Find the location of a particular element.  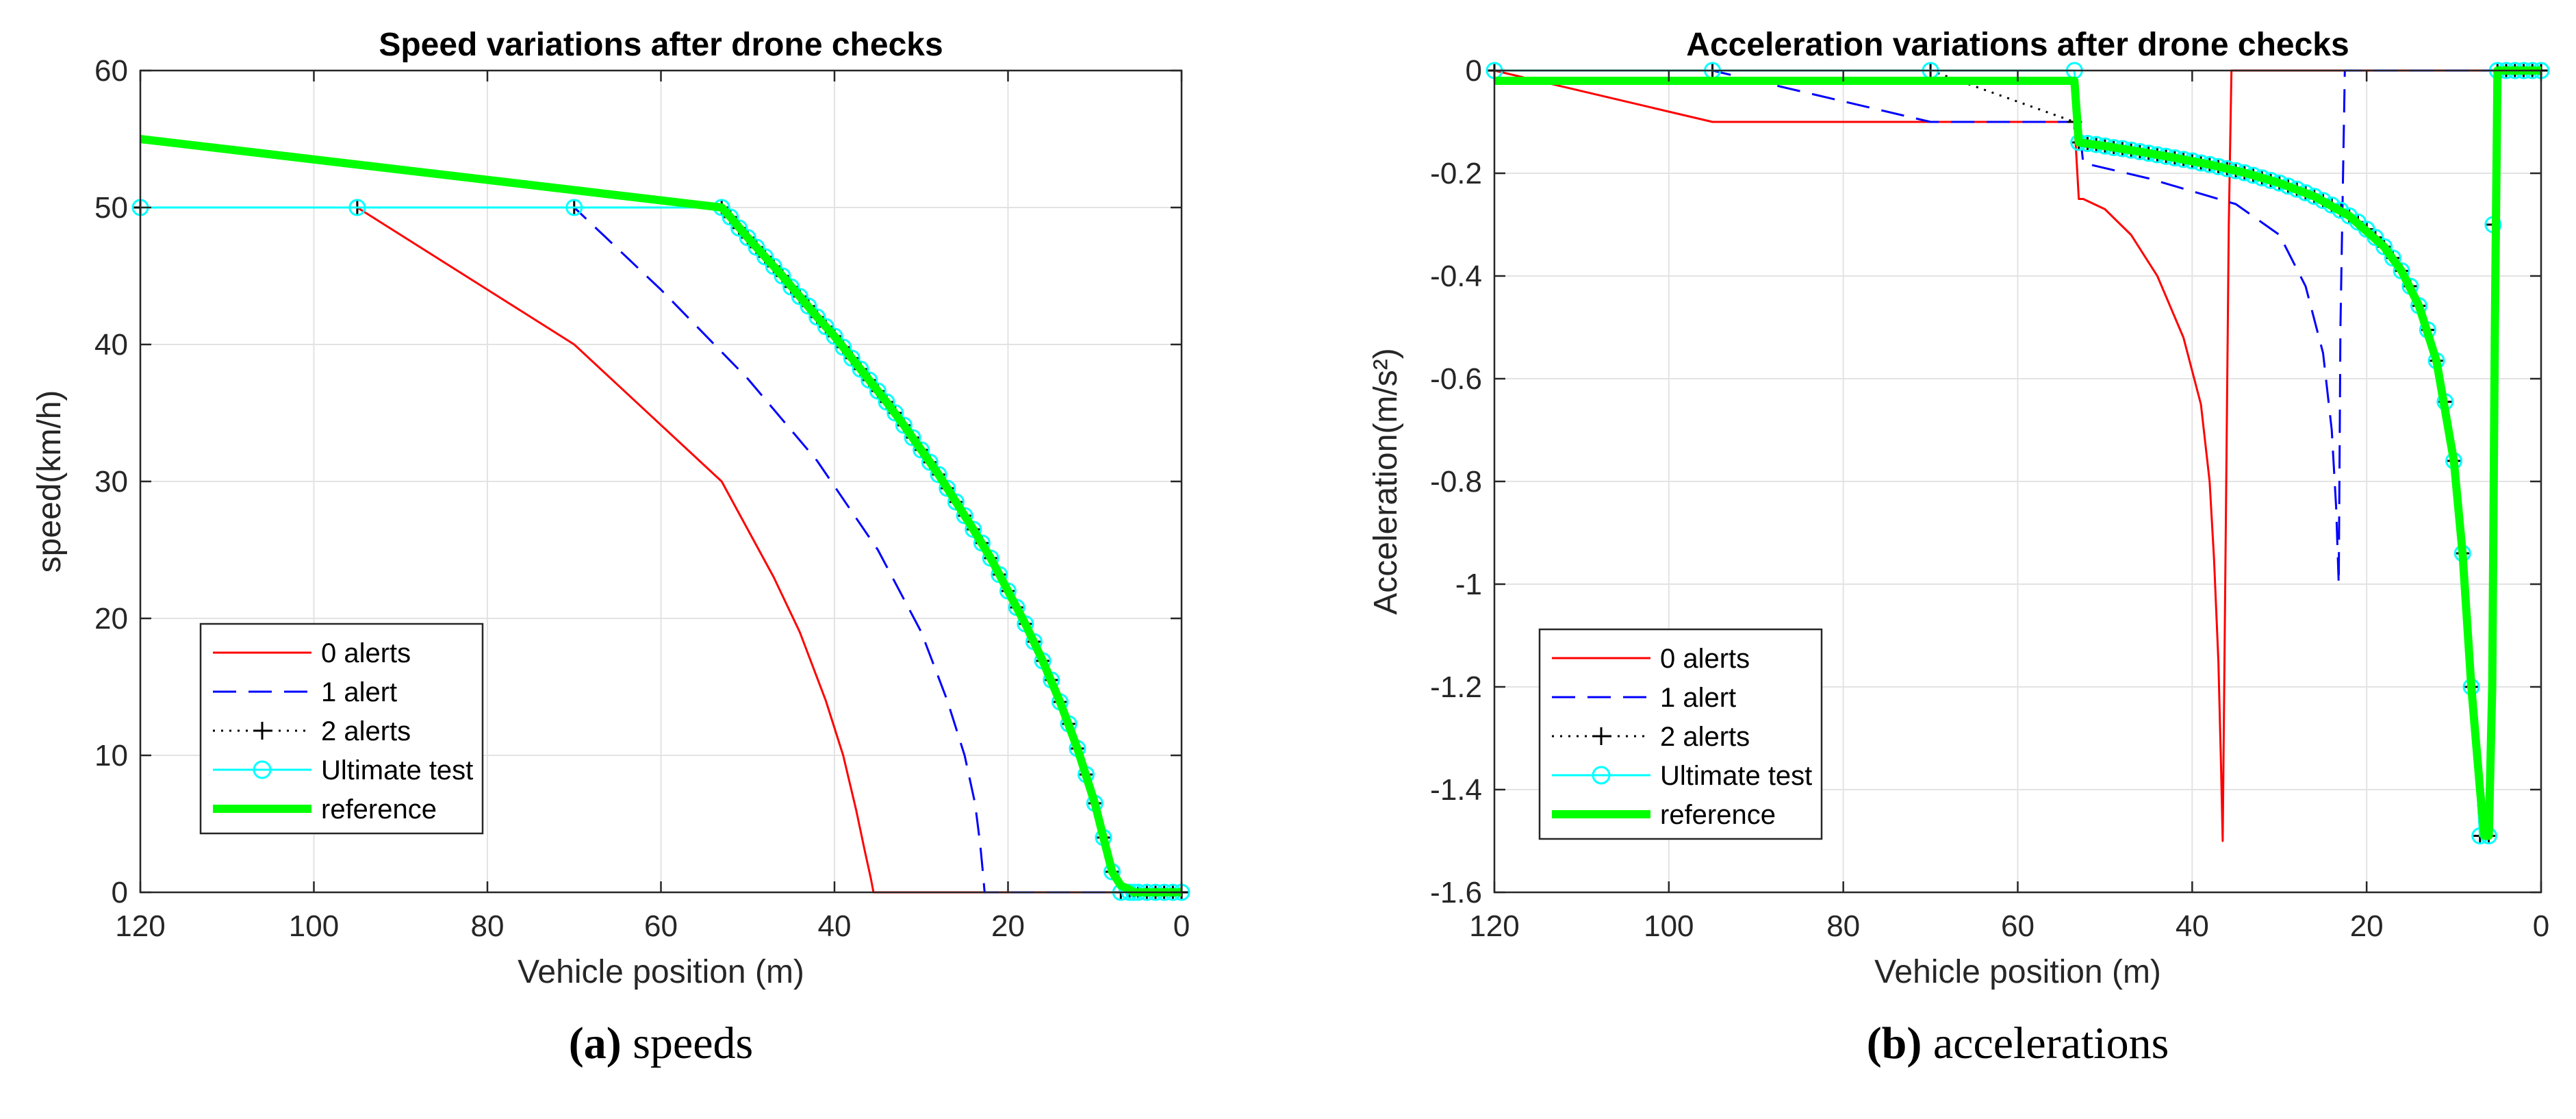

y-tick-label: -1.6 is located at coordinates (1456, 892).